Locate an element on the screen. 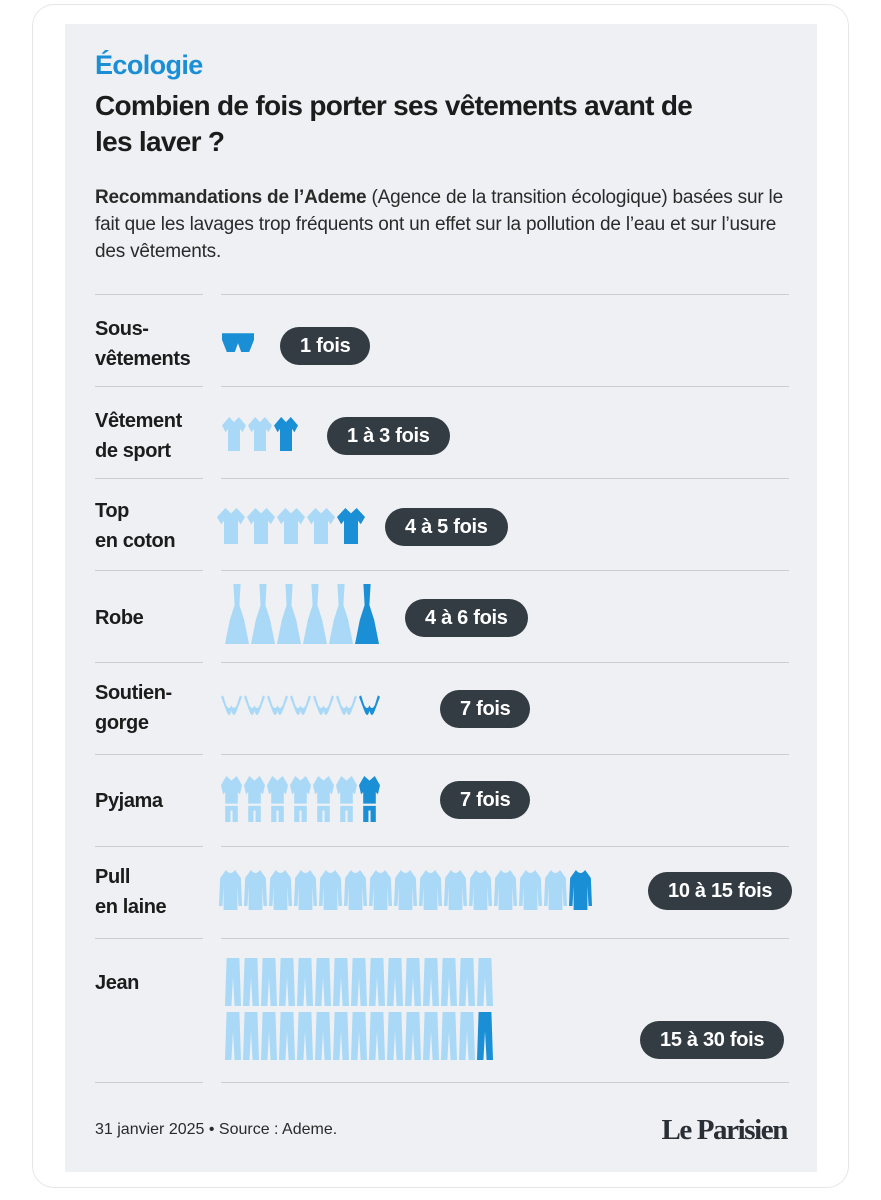 Image resolution: width=881 pixels, height=1200 pixels. frequency-pill: 4 à 6 fois is located at coordinates (466, 618).